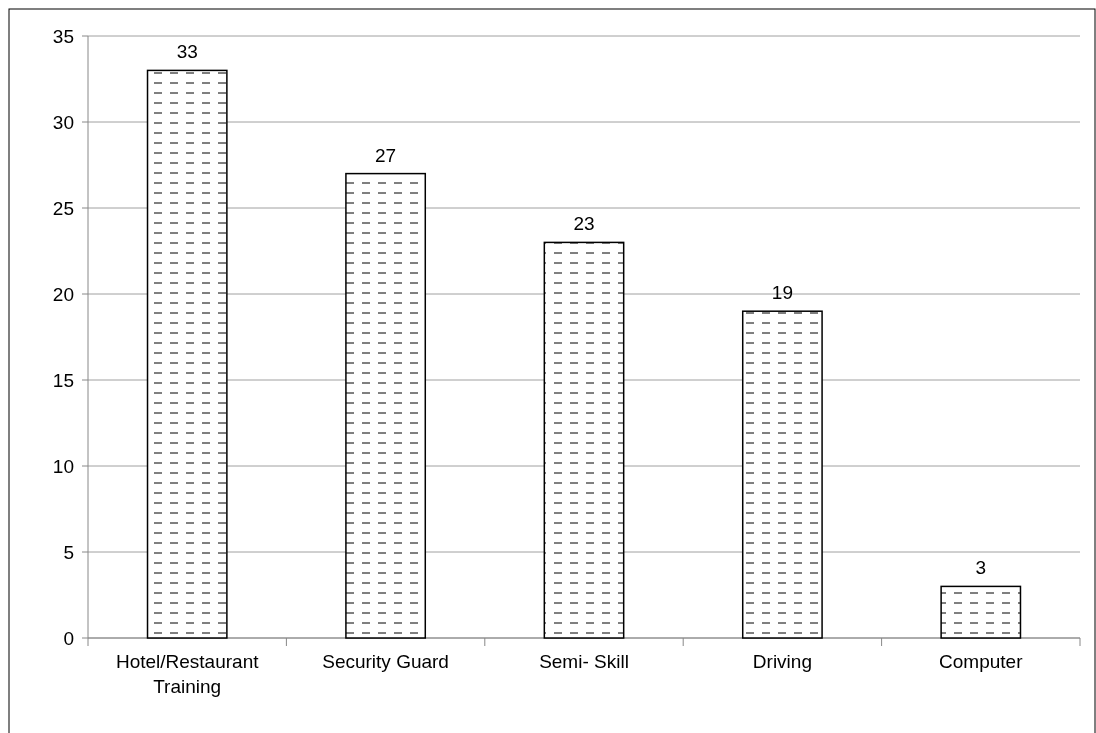 The width and height of the screenshot is (1096, 733). I want to click on data-label: 27, so click(386, 155).